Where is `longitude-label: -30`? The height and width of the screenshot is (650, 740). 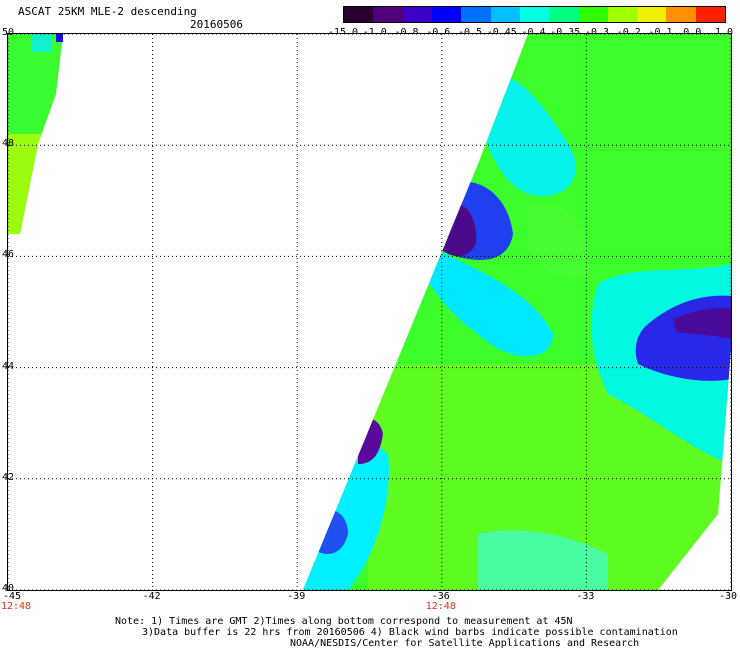 longitude-label: -30 is located at coordinates (728, 596).